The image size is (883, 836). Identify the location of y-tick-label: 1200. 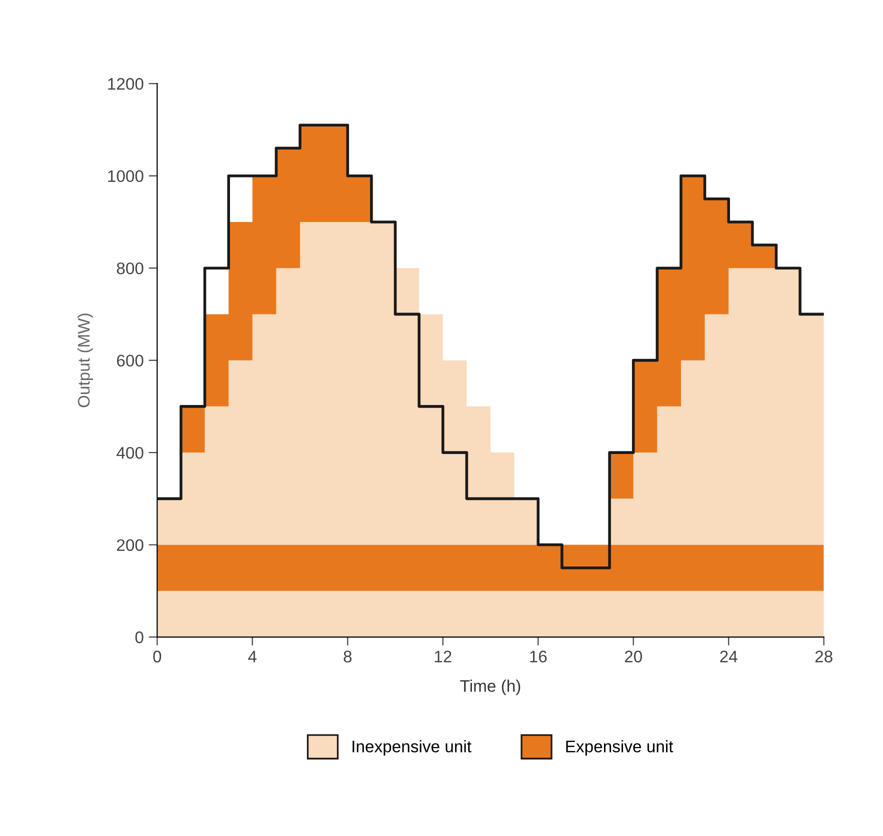
(126, 84).